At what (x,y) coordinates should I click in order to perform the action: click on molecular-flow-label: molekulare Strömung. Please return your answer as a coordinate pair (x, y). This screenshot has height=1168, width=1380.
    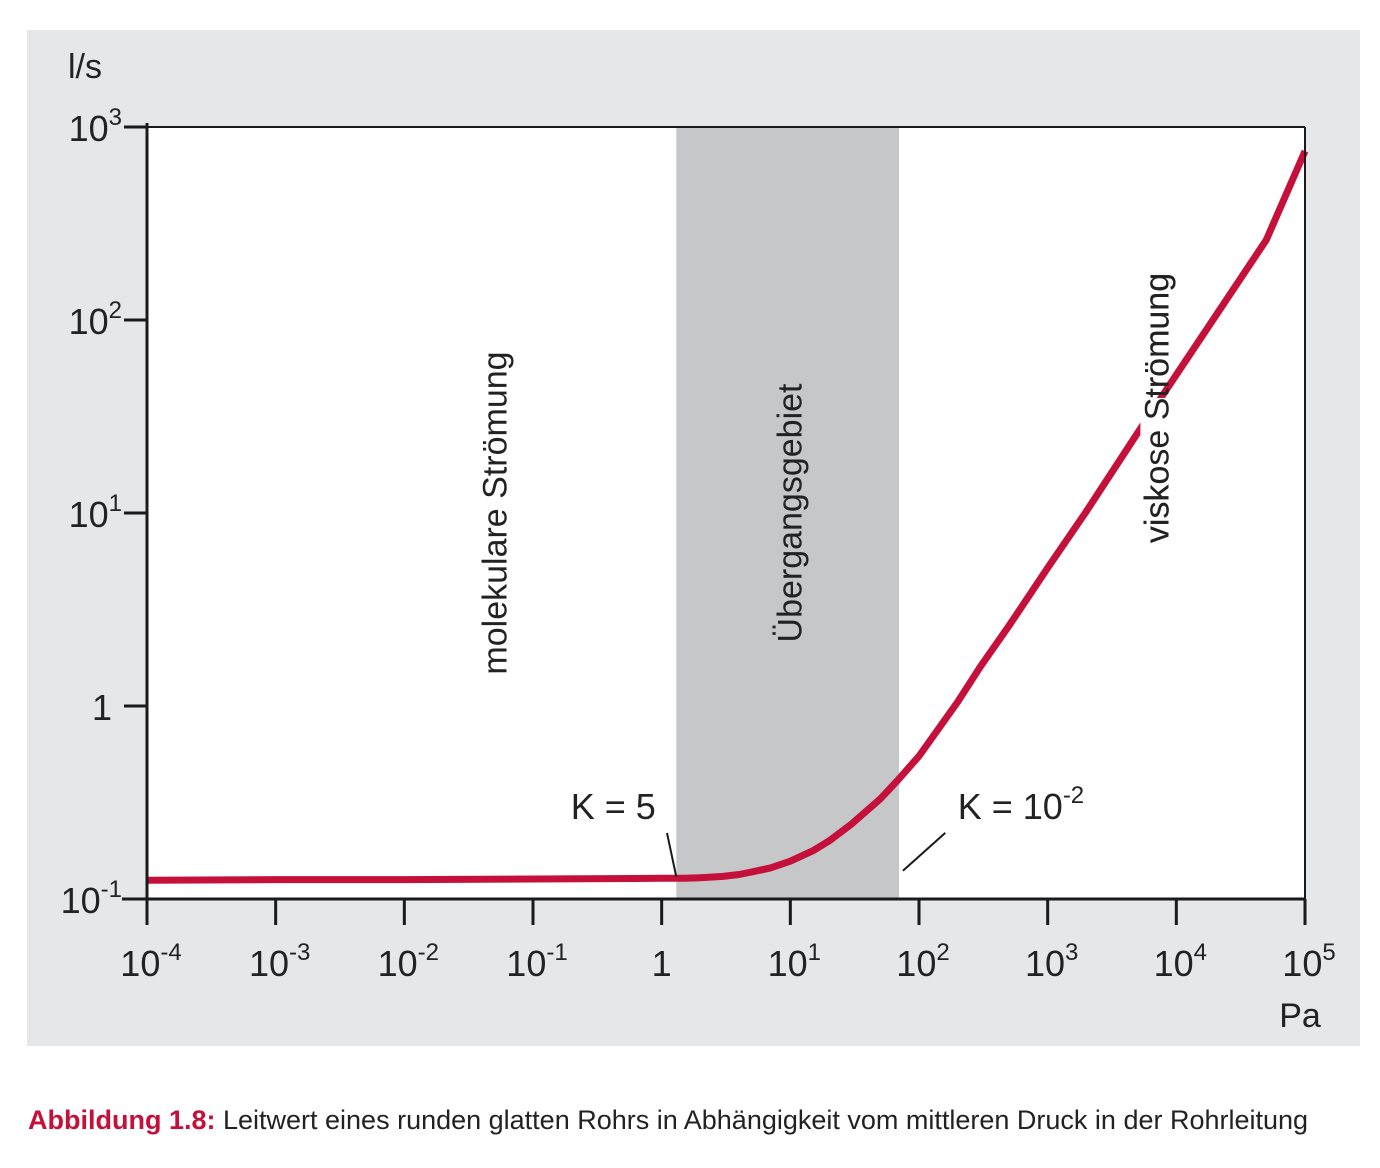
    Looking at the image, I should click on (495, 512).